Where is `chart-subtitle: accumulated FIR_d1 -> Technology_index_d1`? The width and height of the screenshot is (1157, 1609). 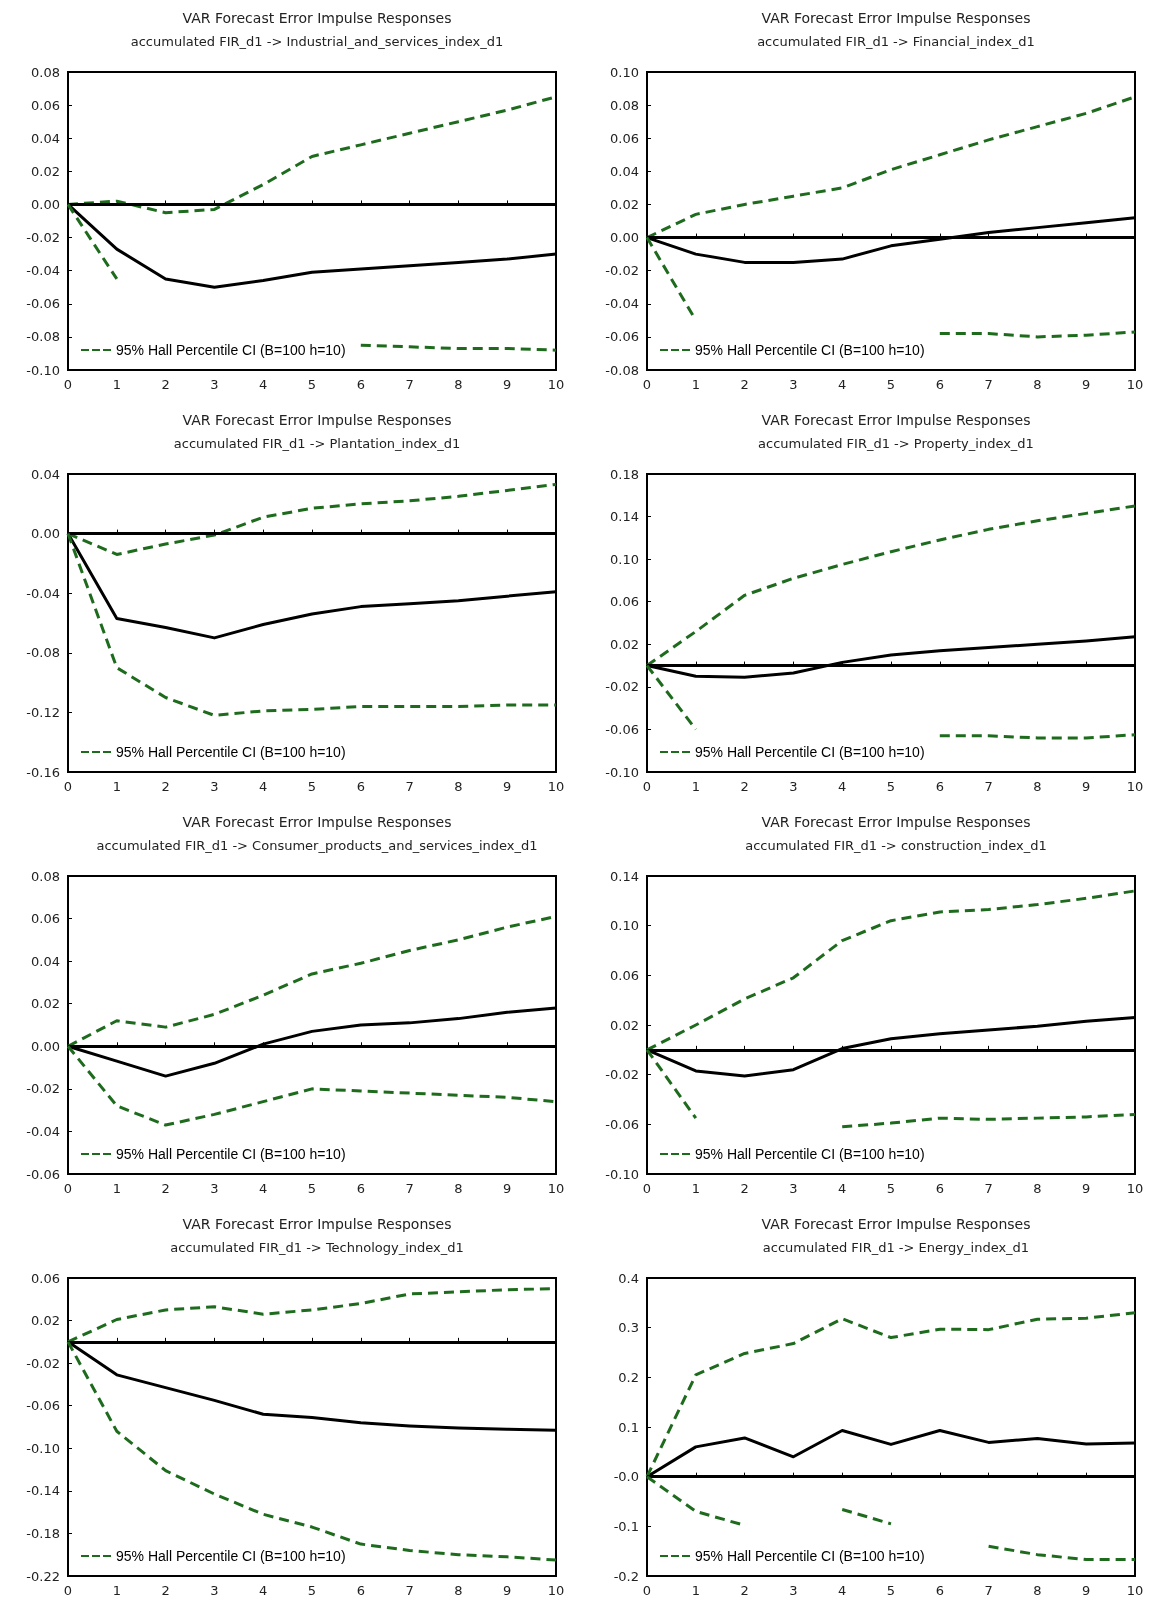 chart-subtitle: accumulated FIR_d1 -> Technology_index_d1 is located at coordinates (317, 1247).